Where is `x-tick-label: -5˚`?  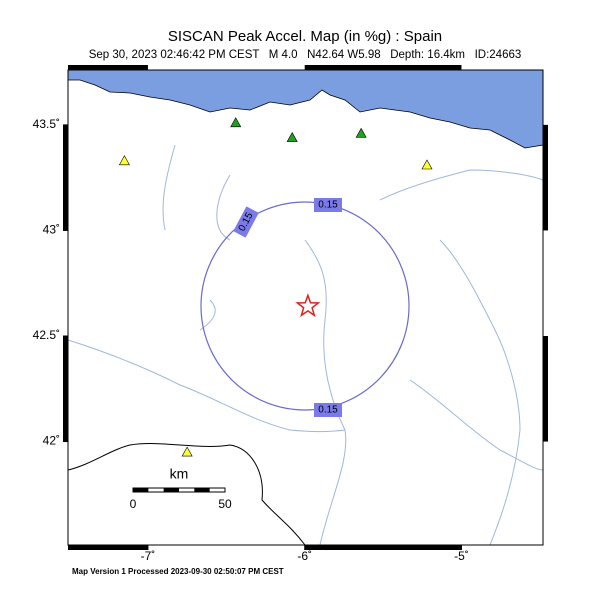
x-tick-label: -5˚ is located at coordinates (461, 556).